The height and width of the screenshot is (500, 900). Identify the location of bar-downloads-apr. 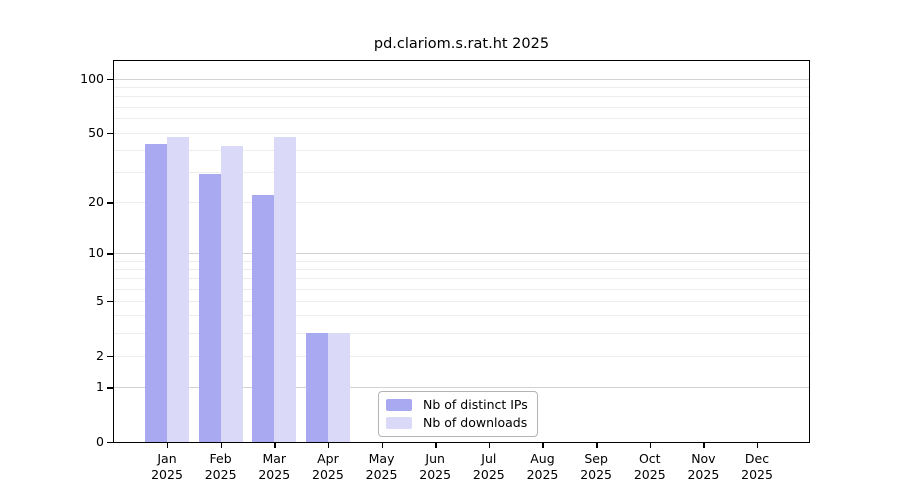
(338, 387).